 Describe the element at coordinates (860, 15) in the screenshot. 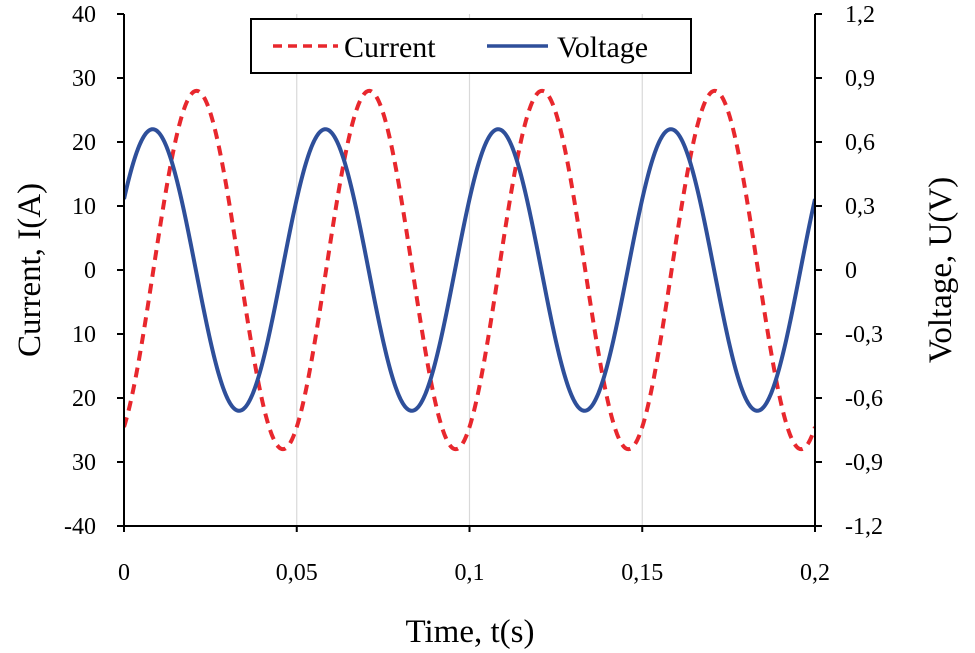

I see `y-right-tick-label: 1,2` at that location.